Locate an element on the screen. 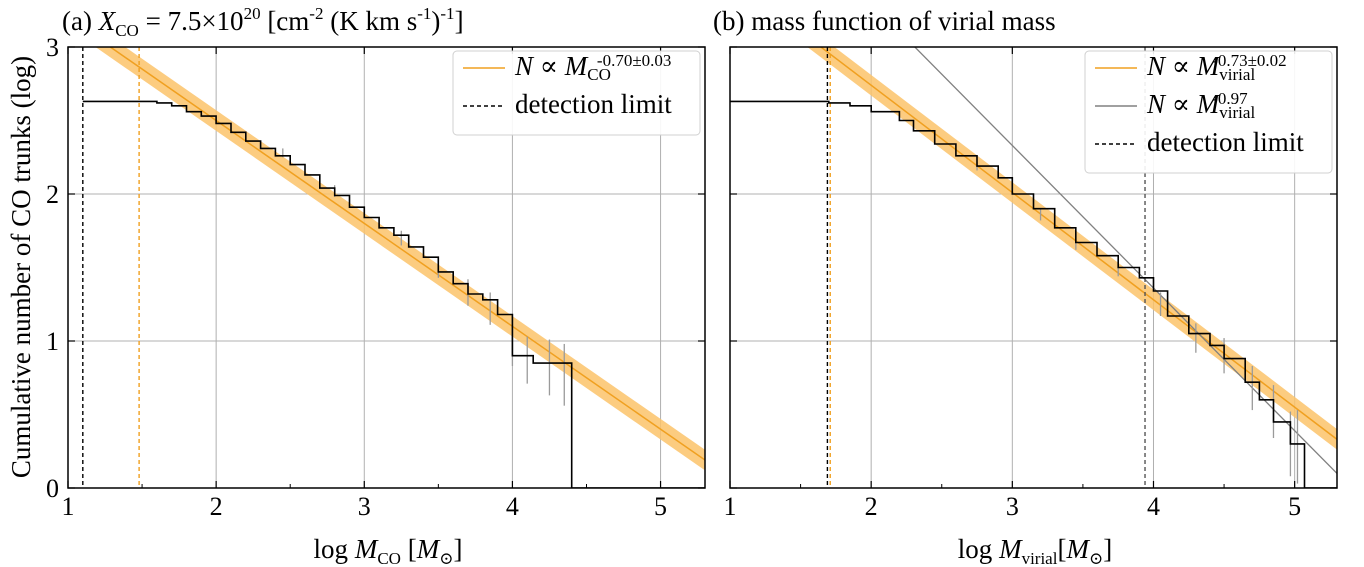  y-axis-label: Cumulative number of CO trunks (log) is located at coordinates (21, 267).